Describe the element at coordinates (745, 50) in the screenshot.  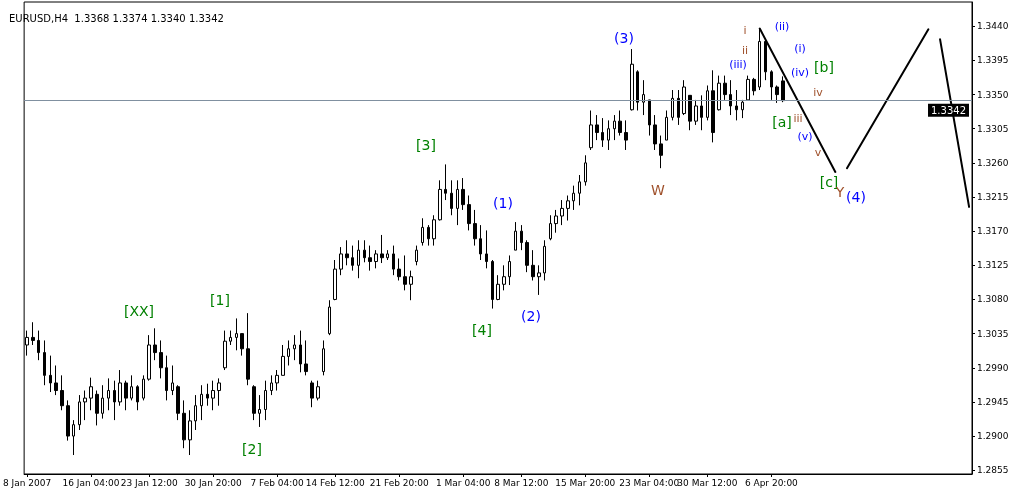
I see `annotation: ii` at that location.